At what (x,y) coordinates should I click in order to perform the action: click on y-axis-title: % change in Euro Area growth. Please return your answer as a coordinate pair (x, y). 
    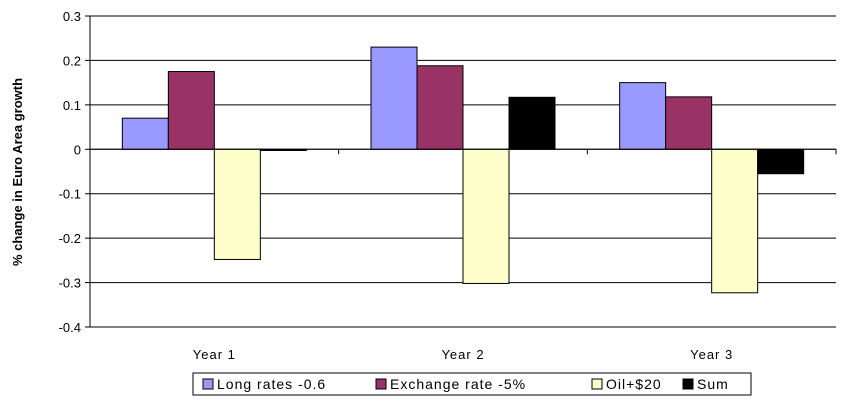
    Looking at the image, I should click on (17, 172).